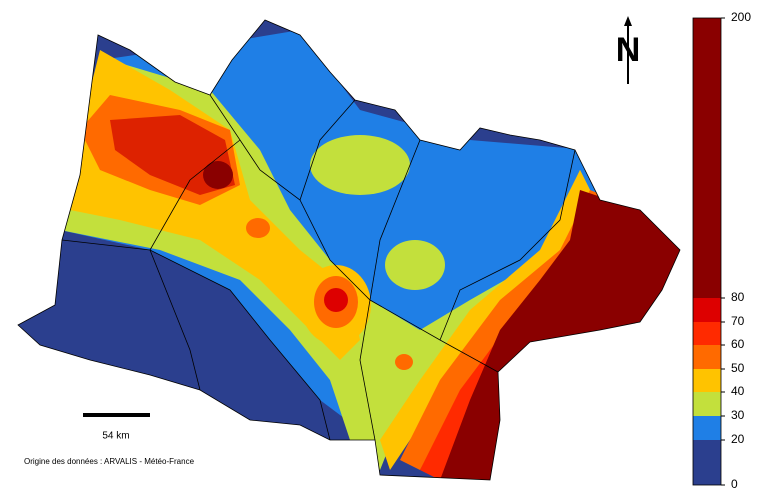  What do you see at coordinates (738, 297) in the screenshot?
I see `legend-tick-label: 80` at bounding box center [738, 297].